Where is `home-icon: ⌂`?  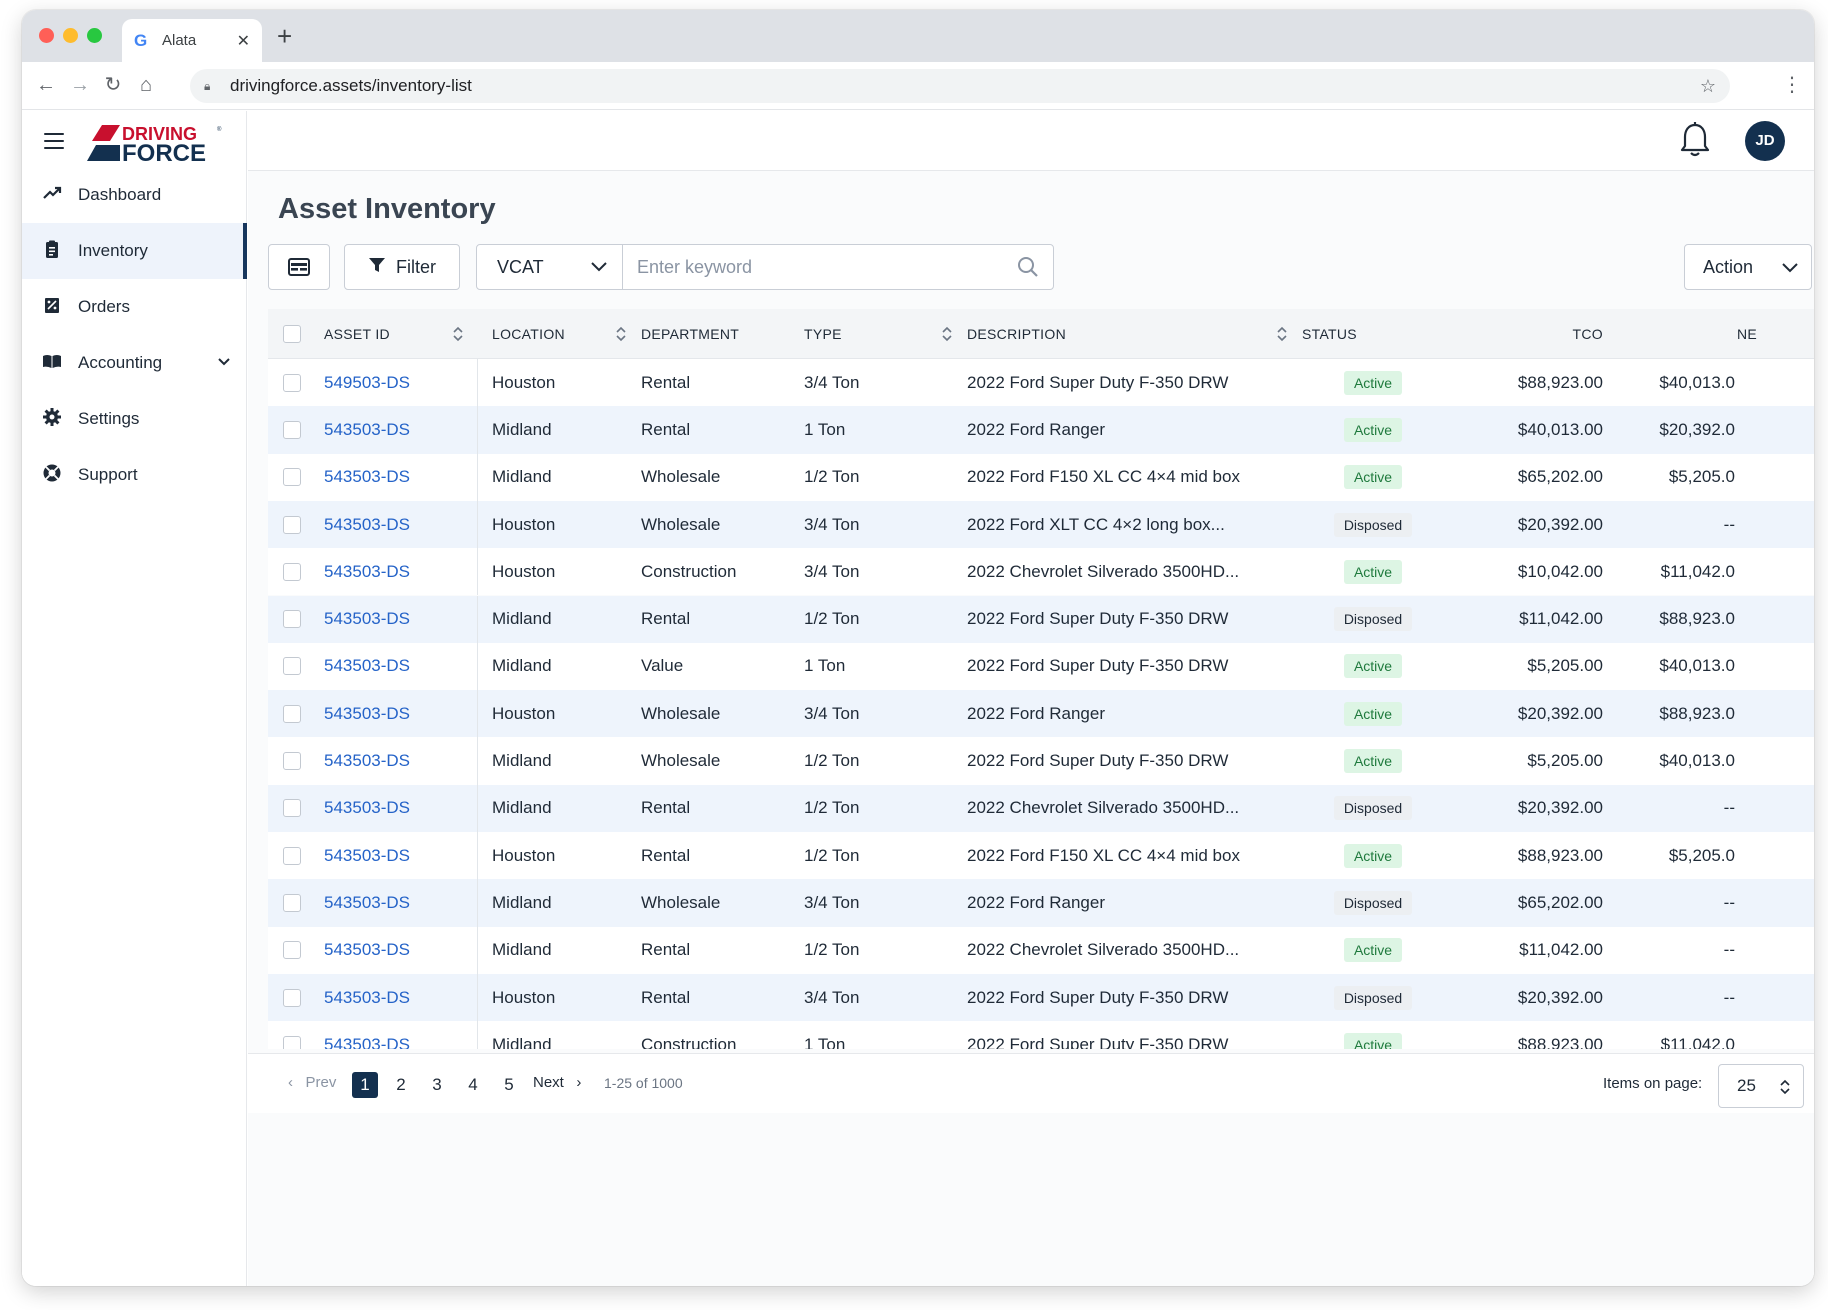
home-icon: ⌂ is located at coordinates (146, 85).